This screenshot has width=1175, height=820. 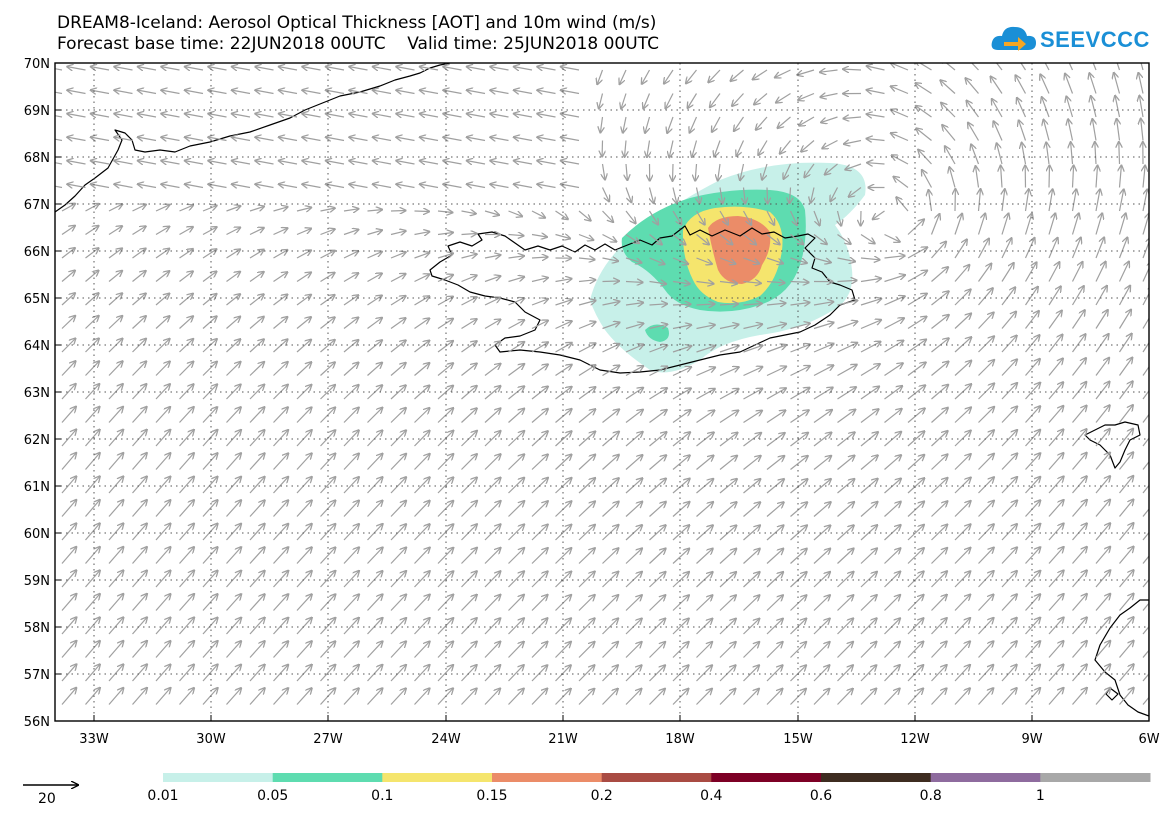 I want to click on latitude-label: 56N, so click(x=37, y=722).